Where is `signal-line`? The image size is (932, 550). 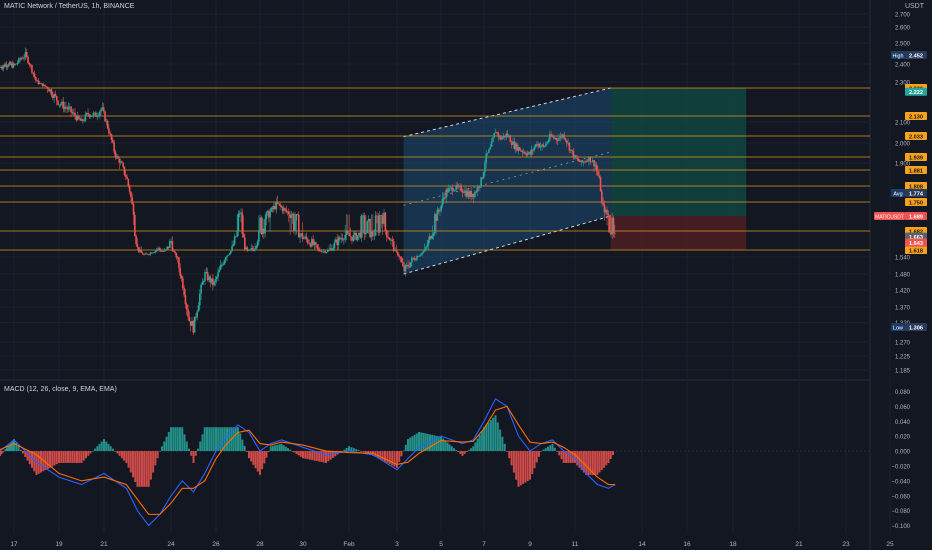 signal-line is located at coordinates (308, 460).